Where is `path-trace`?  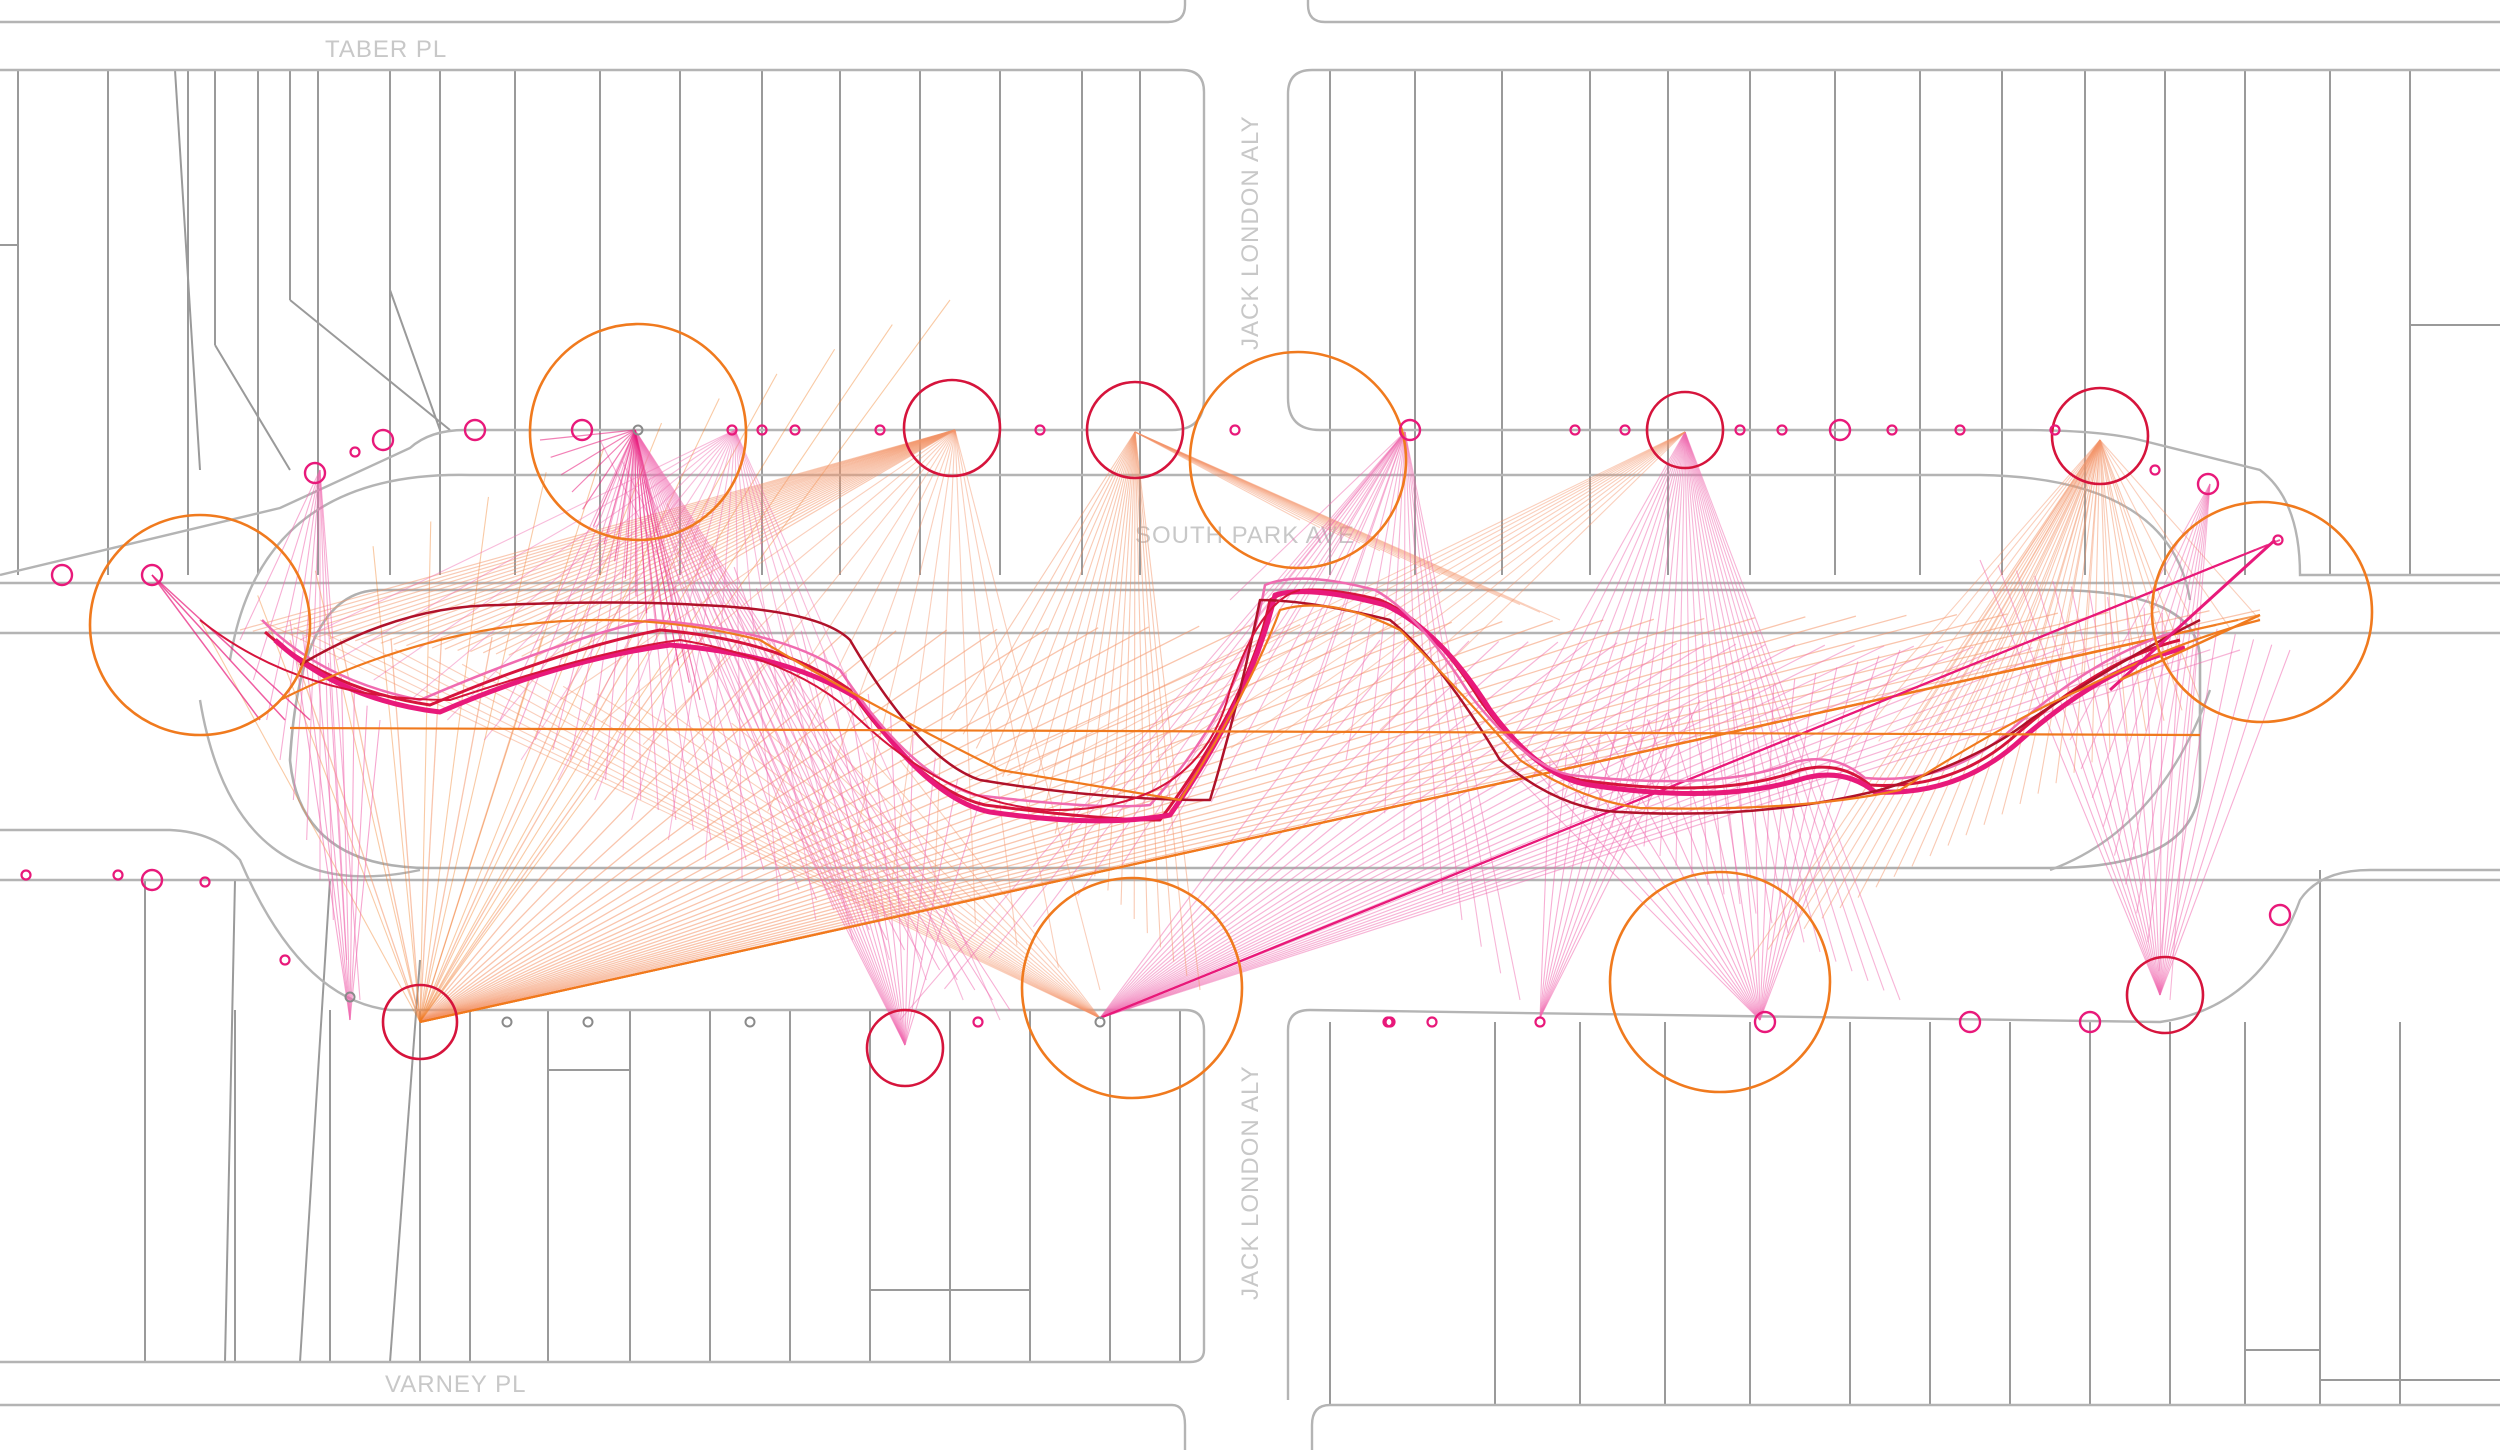 path-trace is located at coordinates (1229, 706).